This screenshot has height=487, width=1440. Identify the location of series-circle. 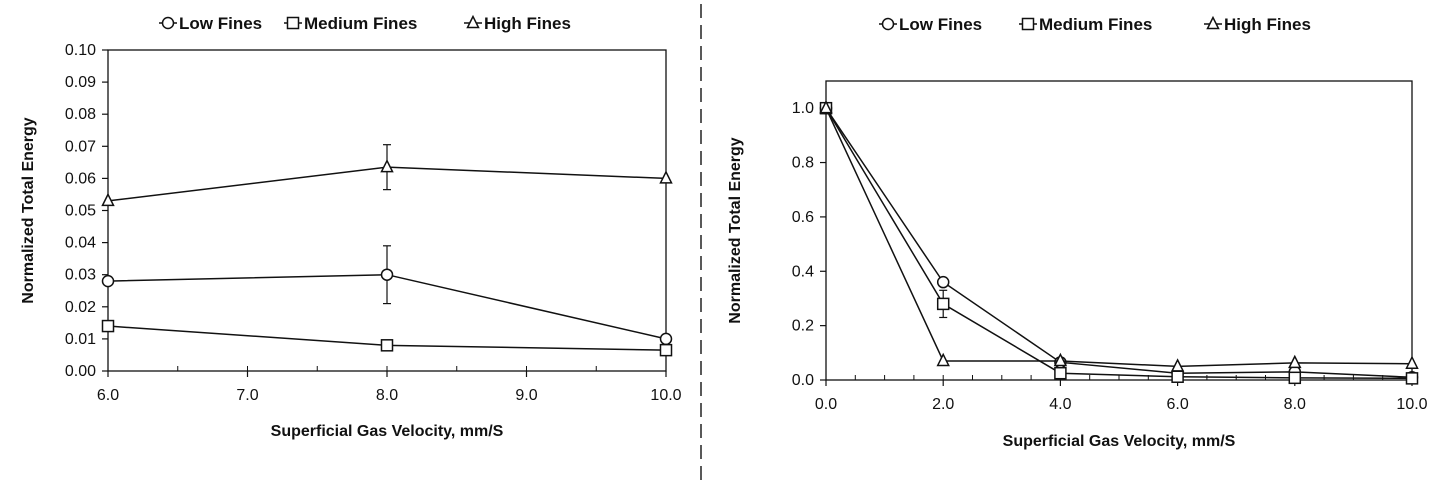
(387, 295).